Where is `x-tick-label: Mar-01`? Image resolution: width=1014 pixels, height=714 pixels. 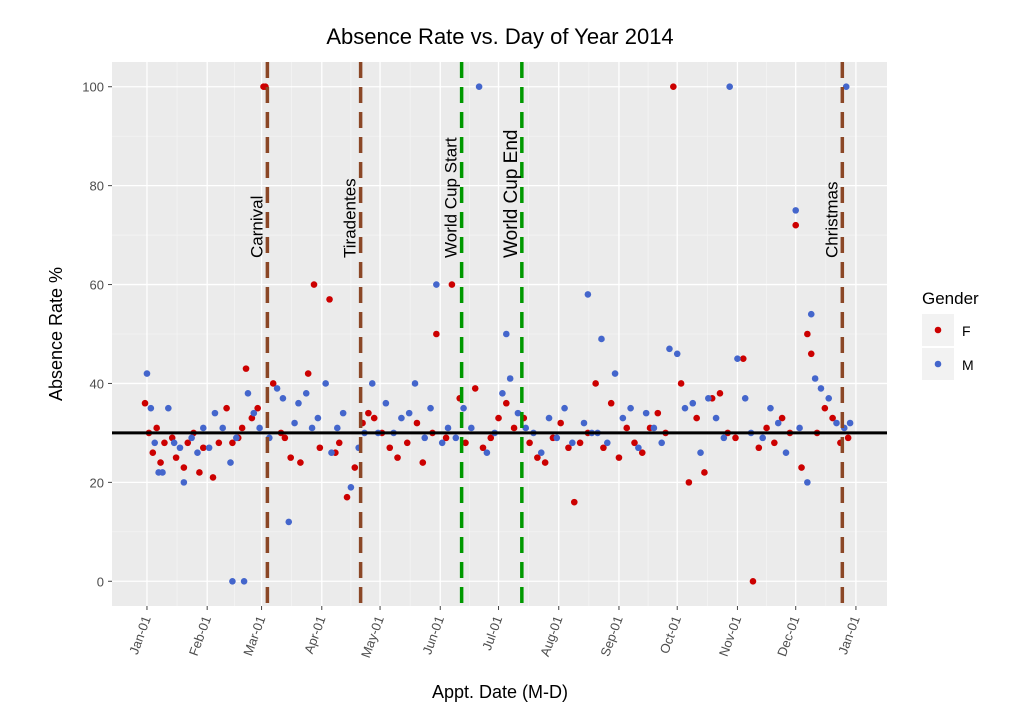 x-tick-label: Mar-01 is located at coordinates (254, 636).